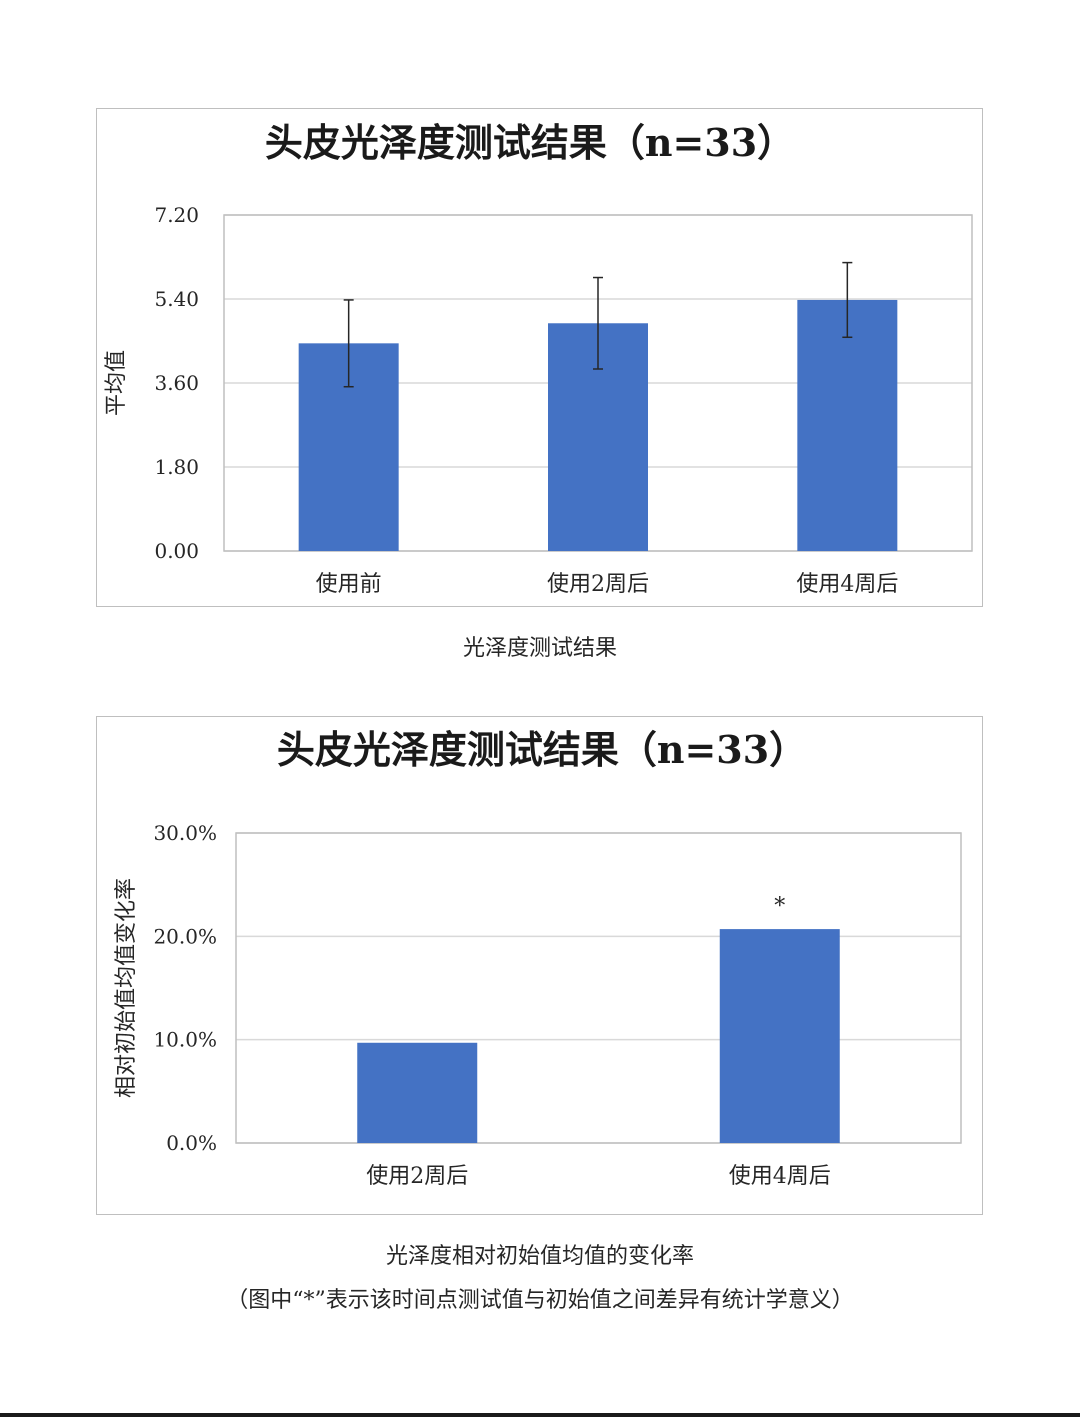 This screenshot has width=1080, height=1417. I want to click on y-tick-label: 20.0%, so click(185, 936).